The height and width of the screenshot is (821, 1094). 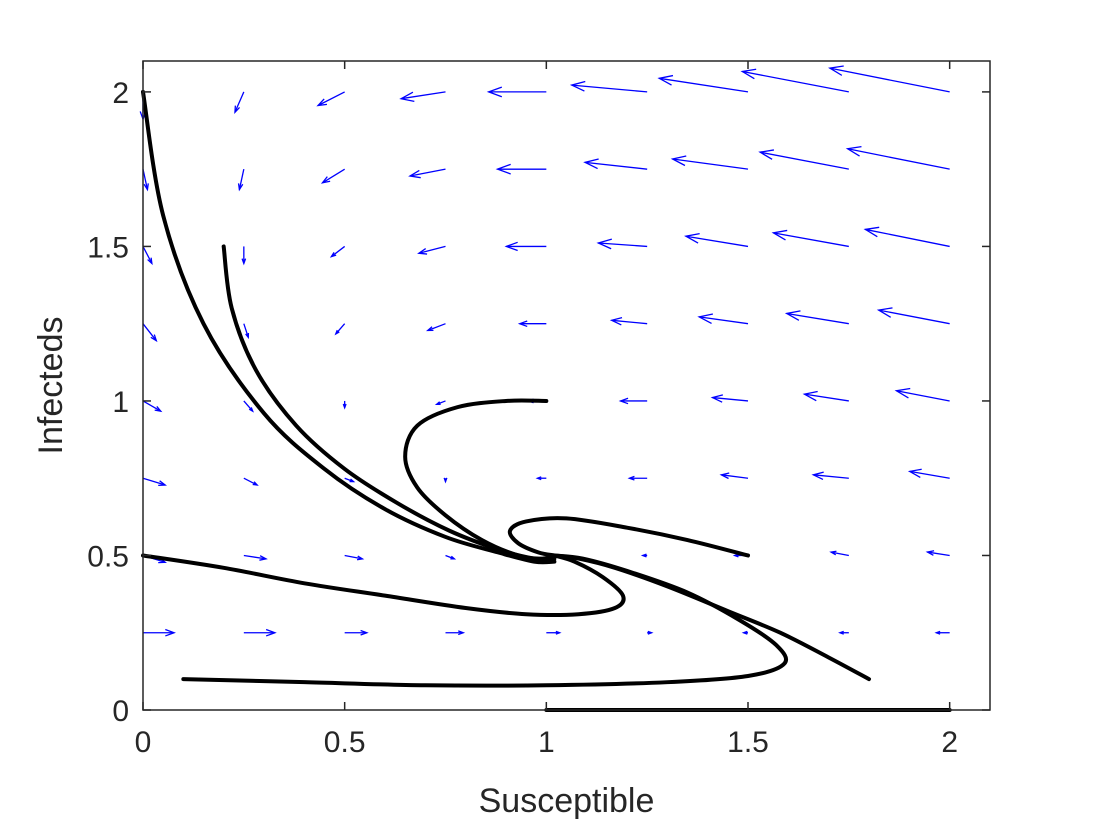 What do you see at coordinates (546, 742) in the screenshot?
I see `x-tick-label: 1` at bounding box center [546, 742].